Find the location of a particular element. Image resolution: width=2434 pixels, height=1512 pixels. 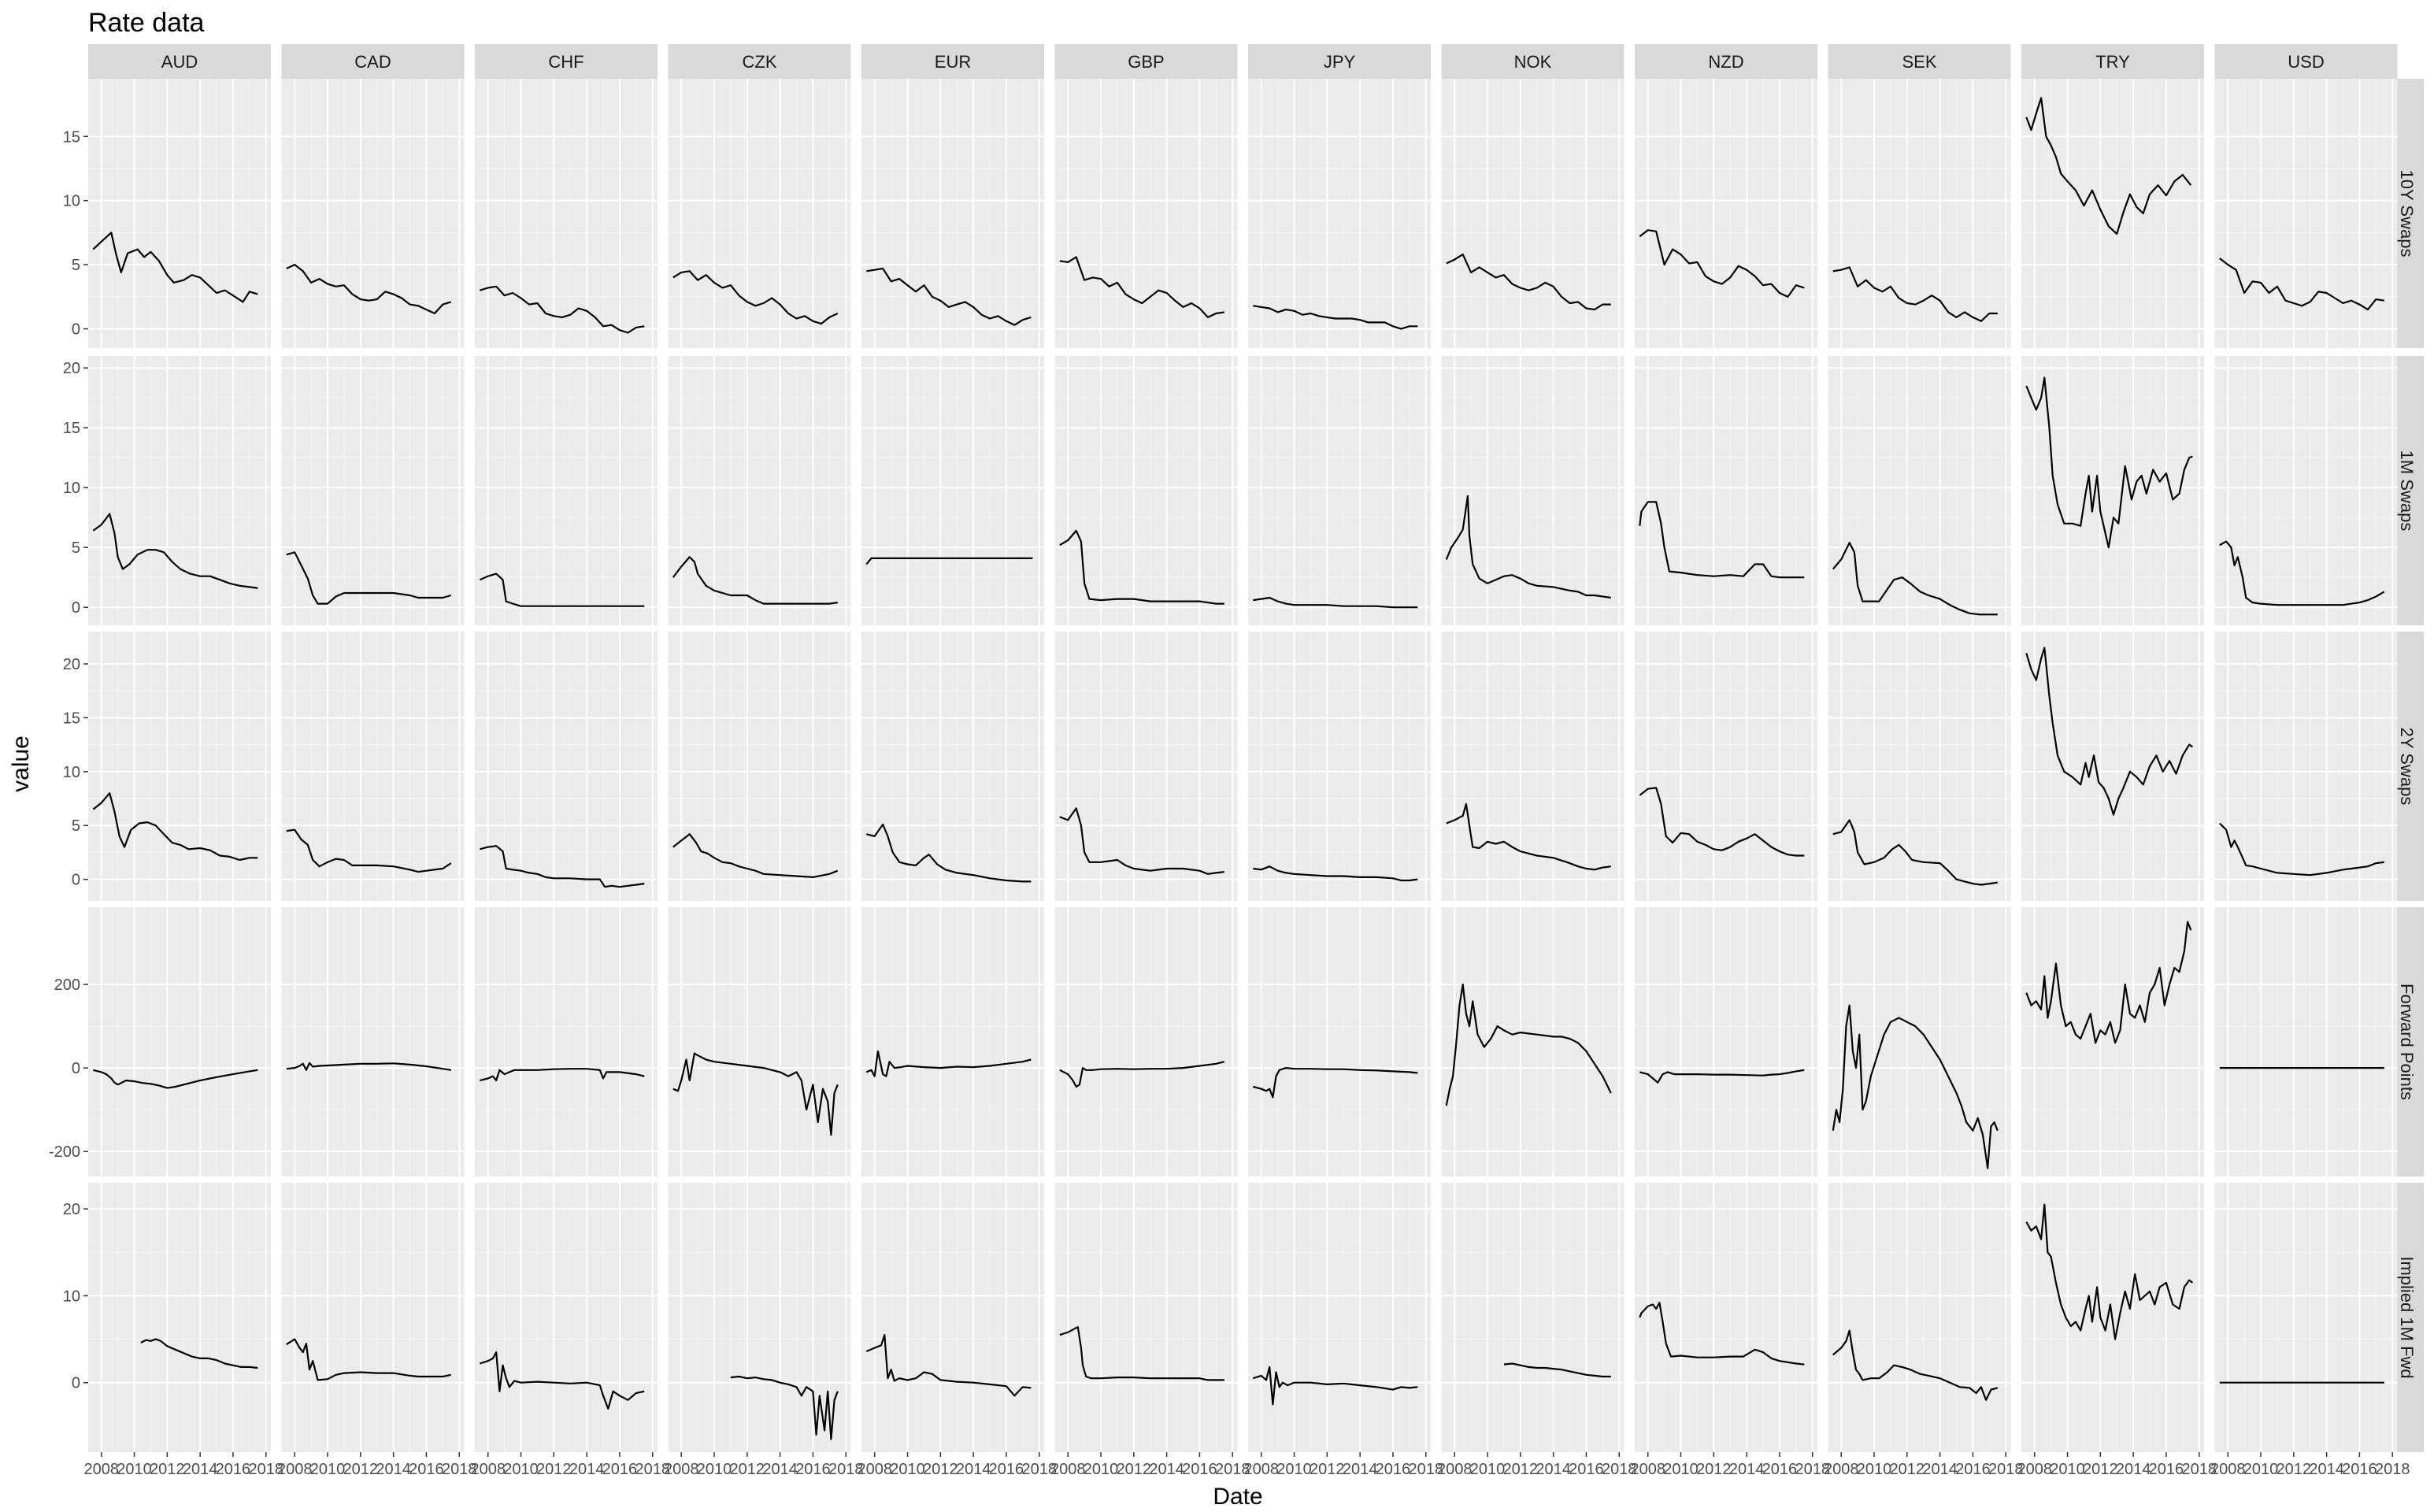

panel-1m-swaps-eur is located at coordinates (952, 490).